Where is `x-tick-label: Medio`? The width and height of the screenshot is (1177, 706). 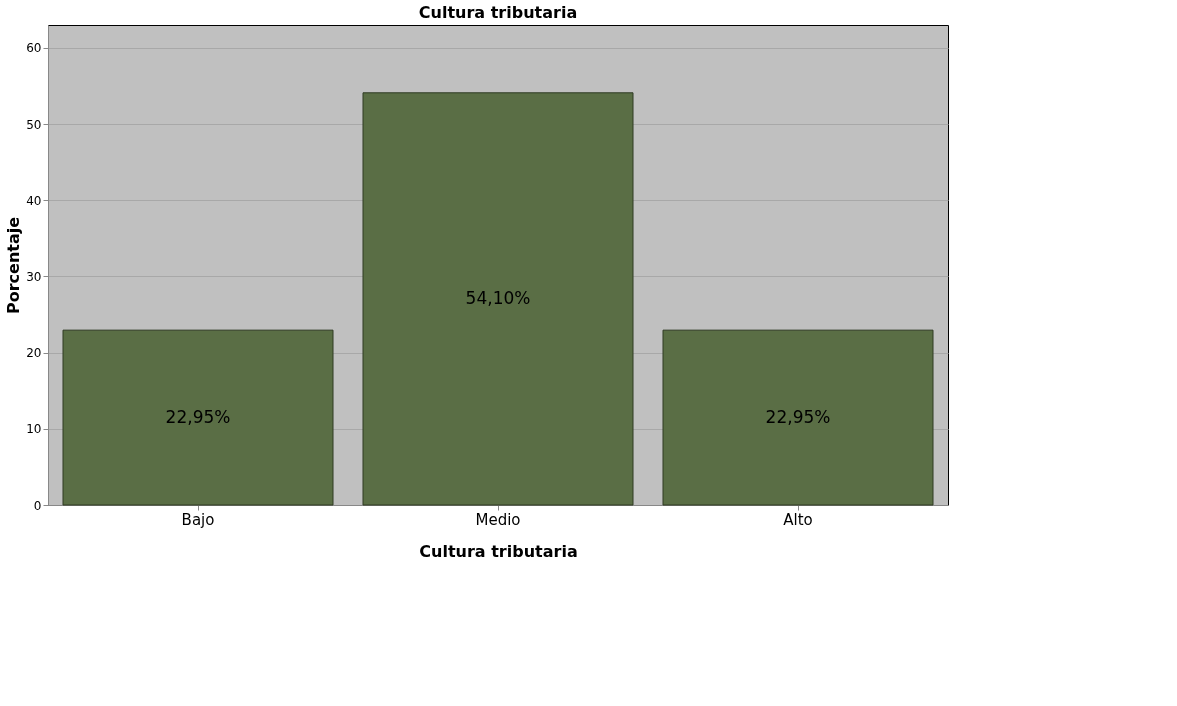 x-tick-label: Medio is located at coordinates (498, 519).